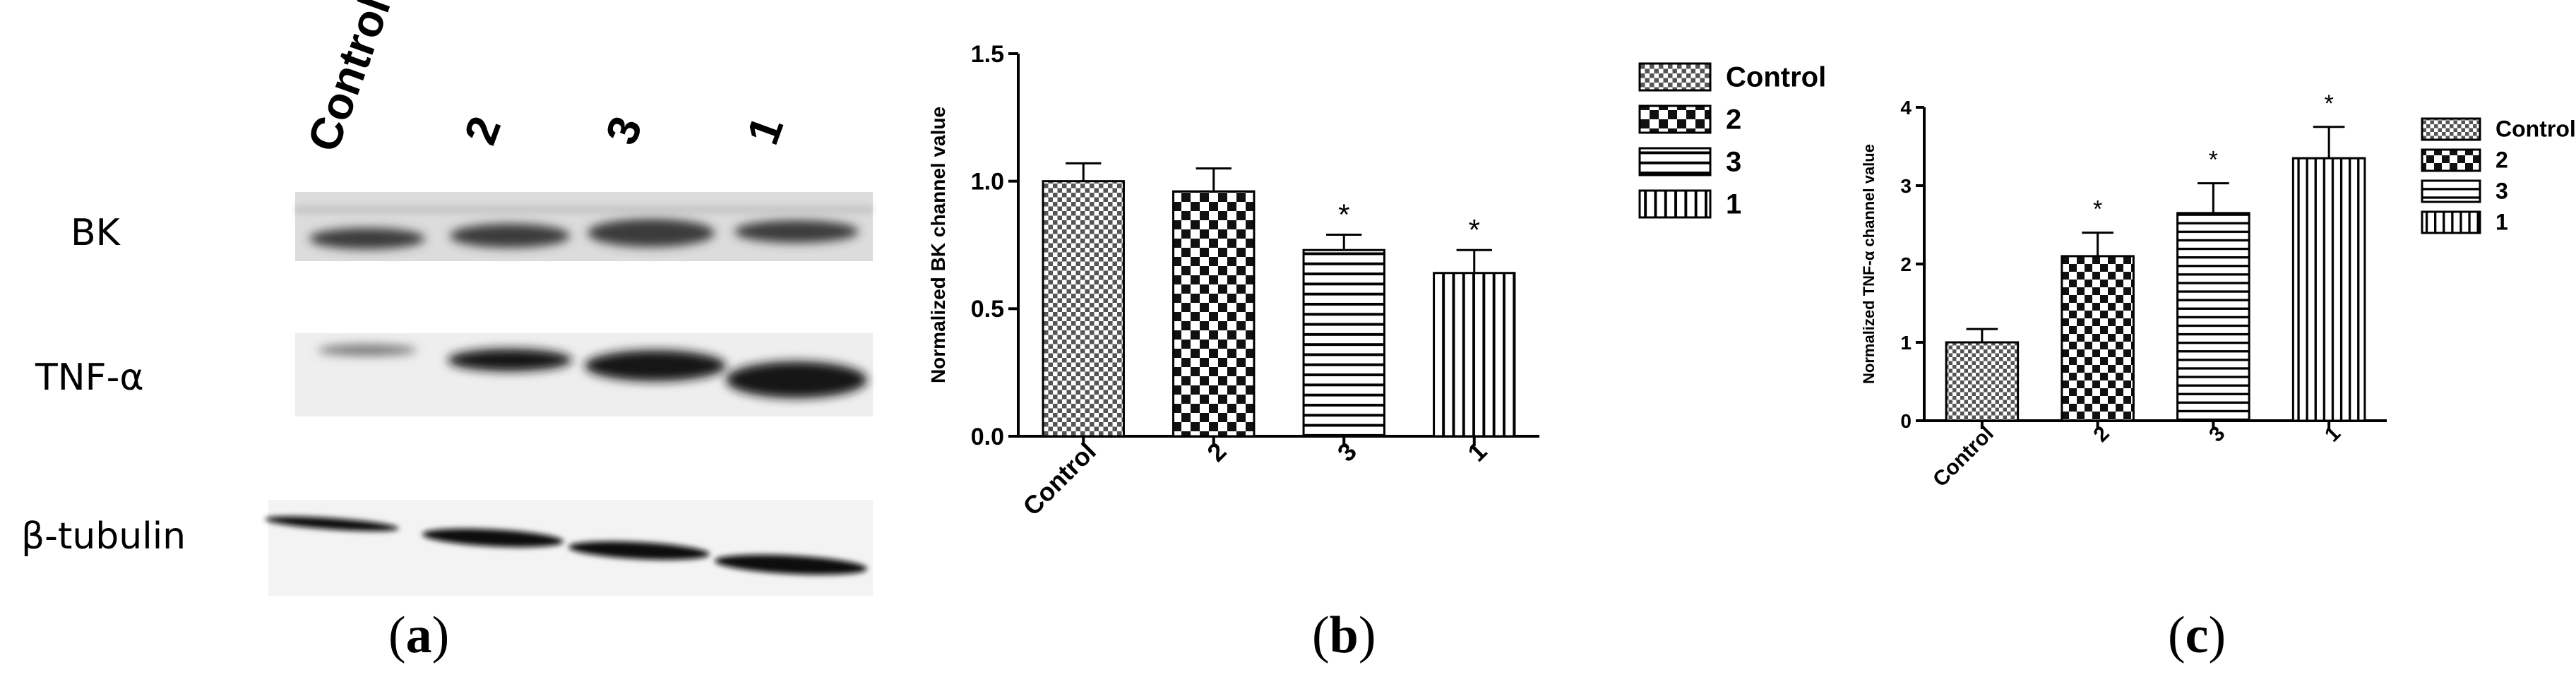  I want to click on row-label-bk: BK, so click(95, 233).